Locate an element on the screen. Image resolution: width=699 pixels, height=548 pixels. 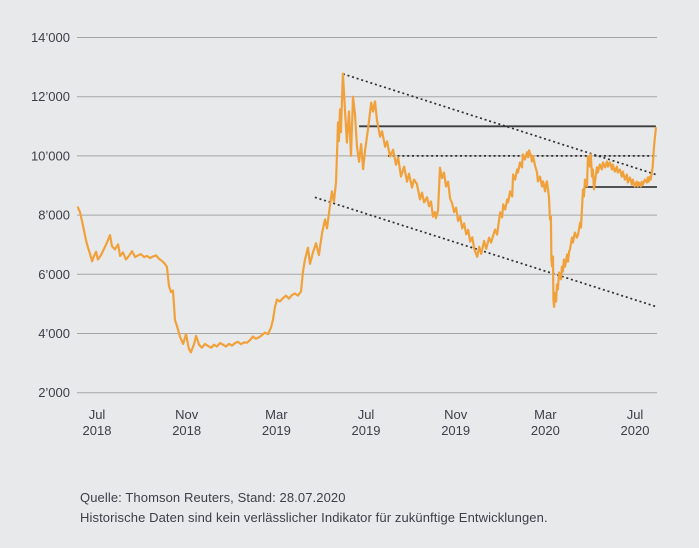
annotation-trendline-upper is located at coordinates (500, 124).